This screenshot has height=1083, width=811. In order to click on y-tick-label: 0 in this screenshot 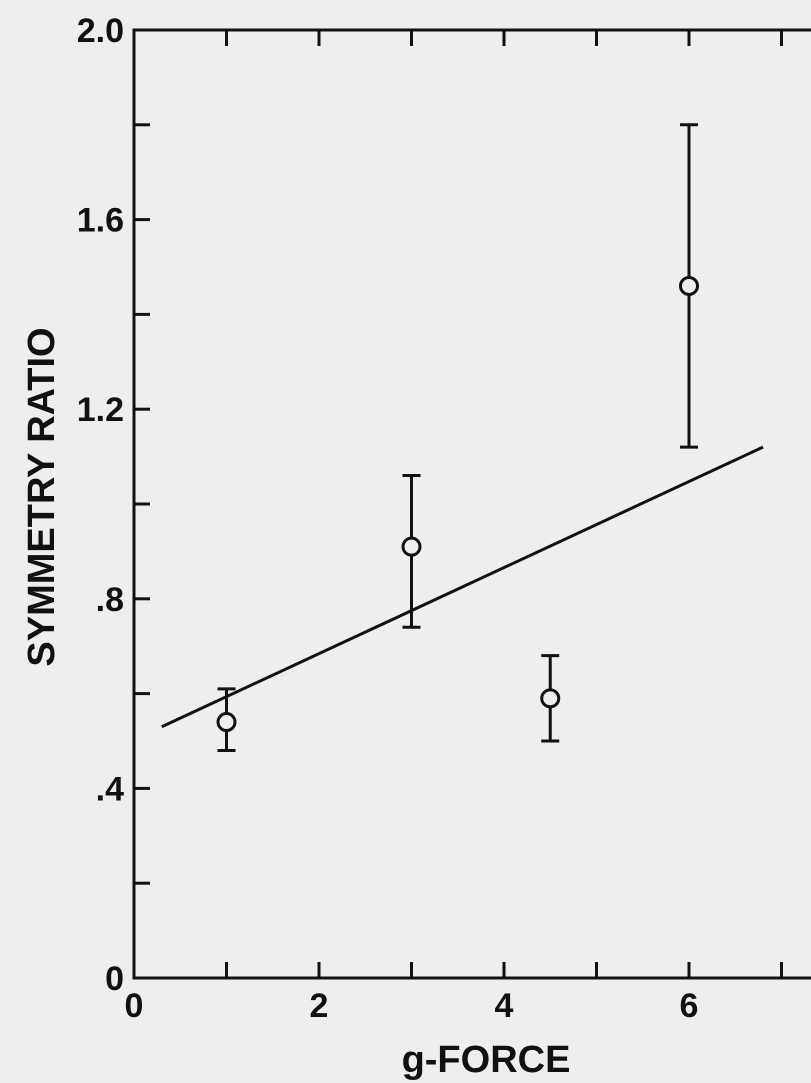, I will do `click(114, 979)`.